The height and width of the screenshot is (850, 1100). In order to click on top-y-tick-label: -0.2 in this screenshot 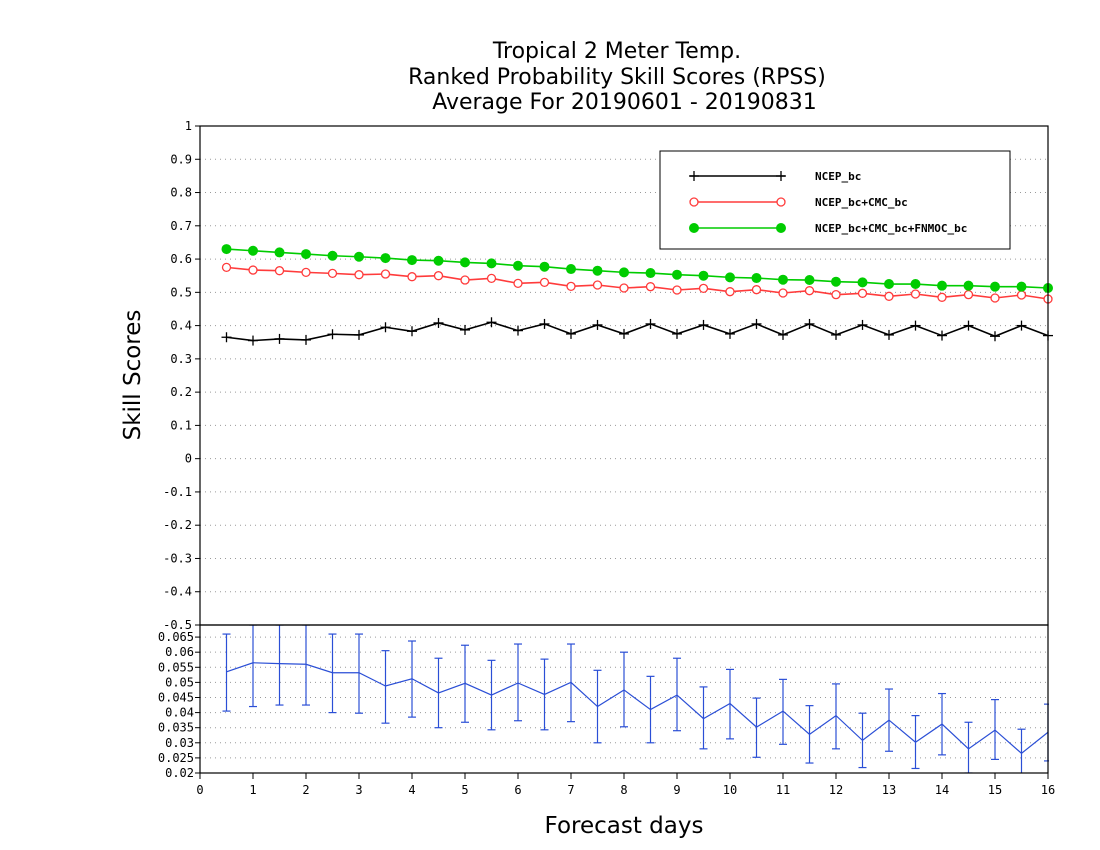, I will do `click(177, 525)`.